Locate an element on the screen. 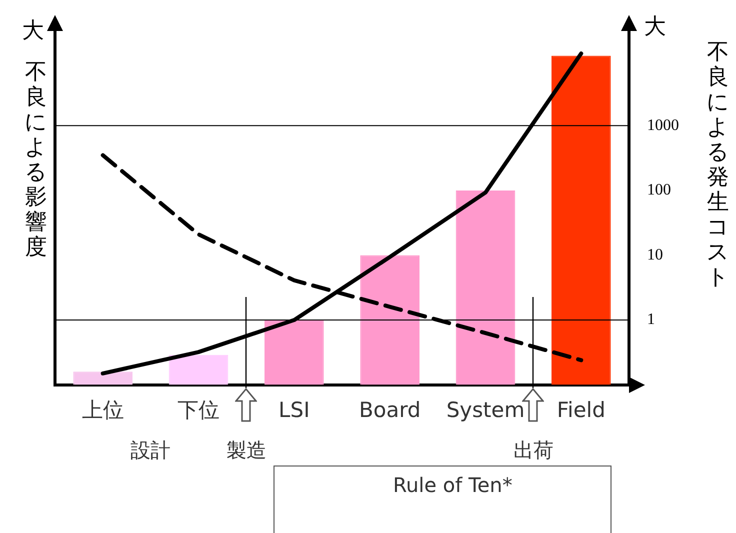 This screenshot has height=533, width=736. y2-tick-label: 10 is located at coordinates (655, 255).